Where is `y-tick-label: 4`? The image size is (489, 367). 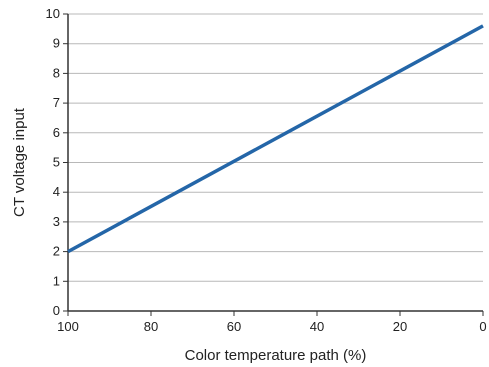
y-tick-label: 4 is located at coordinates (56, 191).